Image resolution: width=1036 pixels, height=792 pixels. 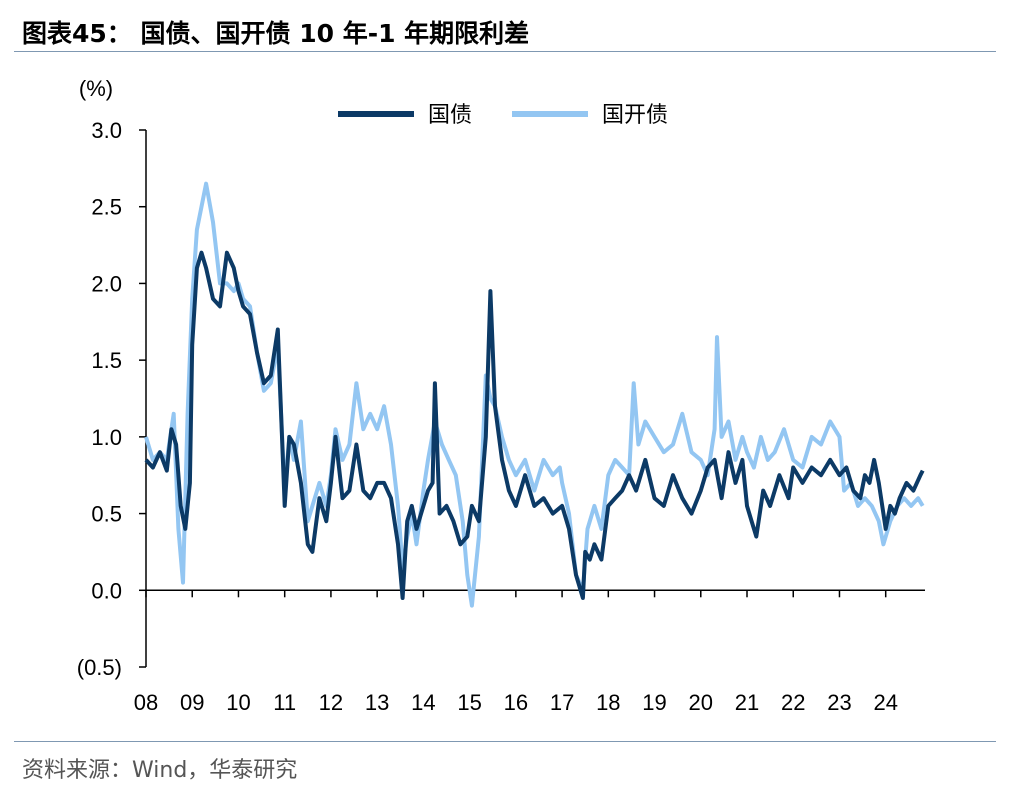 What do you see at coordinates (192, 702) in the screenshot?
I see `x-tick-label: 09` at bounding box center [192, 702].